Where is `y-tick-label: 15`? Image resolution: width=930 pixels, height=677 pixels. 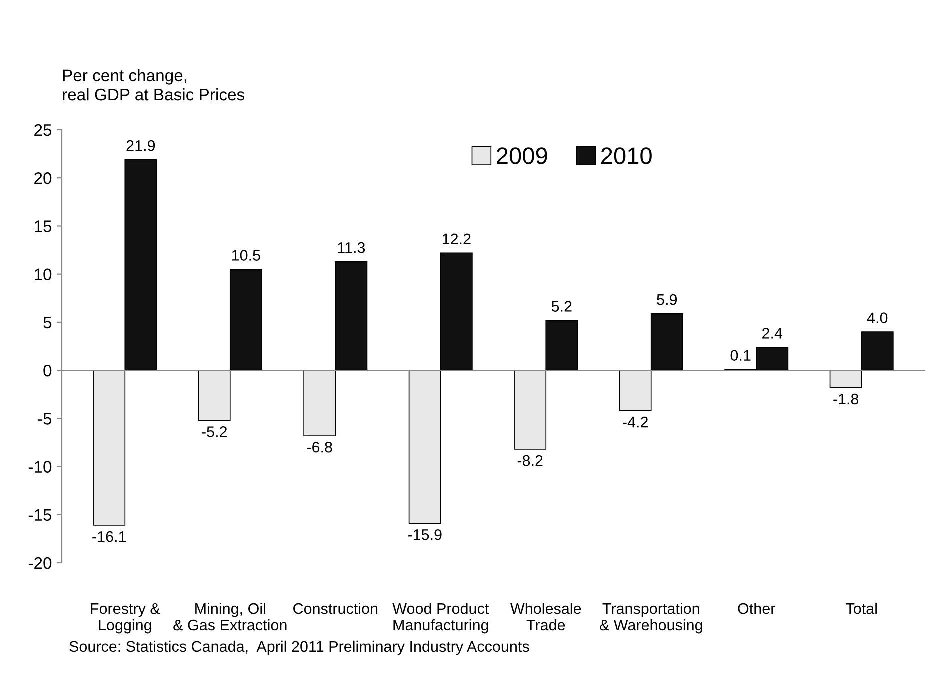 y-tick-label: 15 is located at coordinates (43, 226).